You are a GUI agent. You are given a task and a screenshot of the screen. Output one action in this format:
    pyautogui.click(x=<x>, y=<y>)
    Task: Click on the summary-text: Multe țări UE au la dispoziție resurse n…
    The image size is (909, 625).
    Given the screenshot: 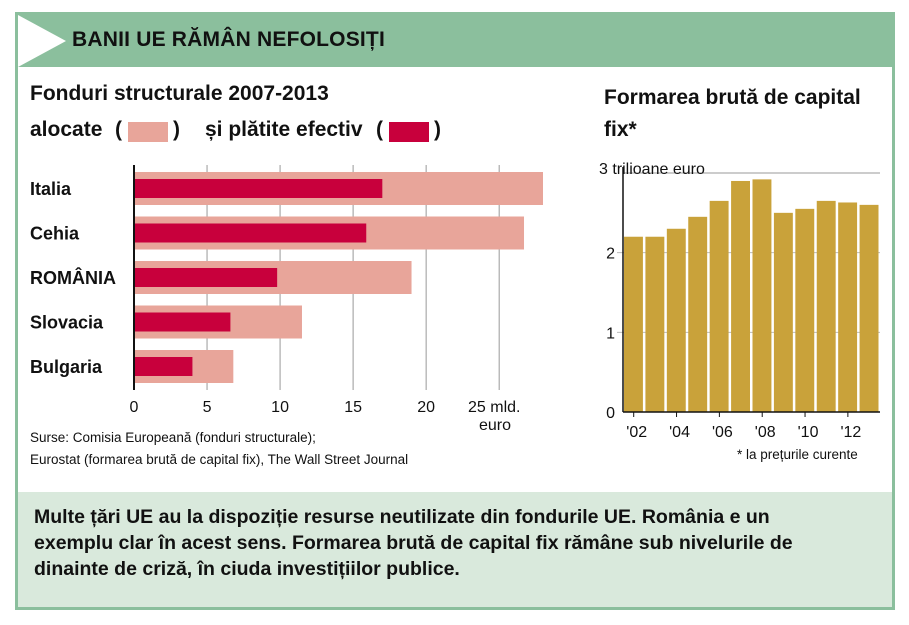 What is the action you would take?
    pyautogui.click(x=413, y=543)
    